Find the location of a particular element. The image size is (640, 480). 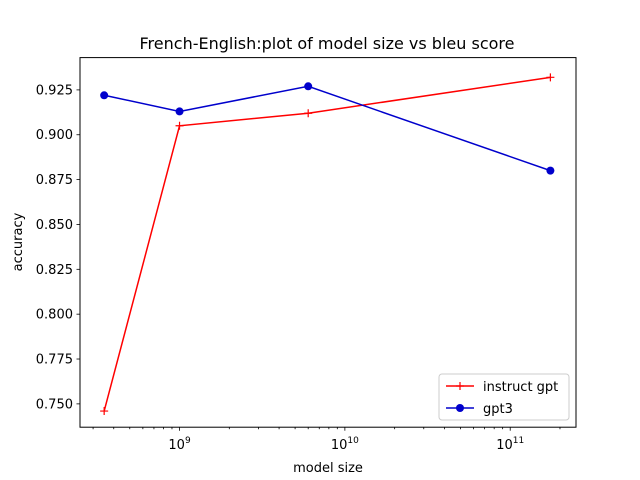

y-tick-label: 0.775 is located at coordinates (54, 360).